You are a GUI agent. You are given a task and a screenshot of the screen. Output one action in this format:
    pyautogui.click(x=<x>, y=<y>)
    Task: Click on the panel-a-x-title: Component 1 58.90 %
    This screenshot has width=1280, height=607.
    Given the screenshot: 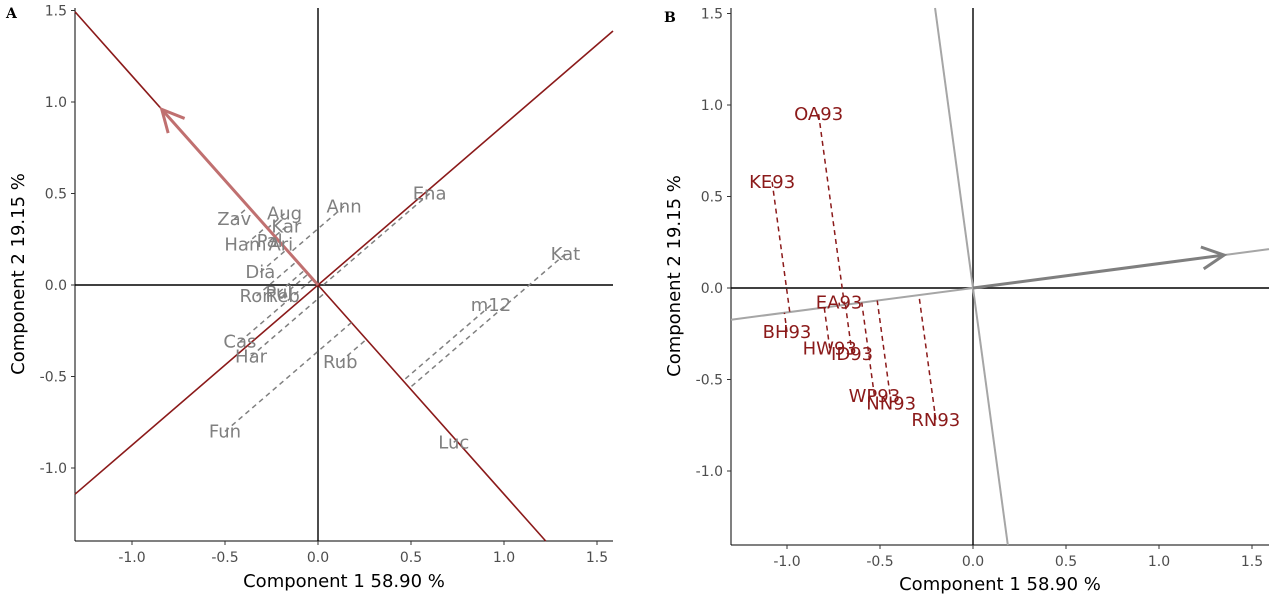 What is the action you would take?
    pyautogui.click(x=344, y=581)
    